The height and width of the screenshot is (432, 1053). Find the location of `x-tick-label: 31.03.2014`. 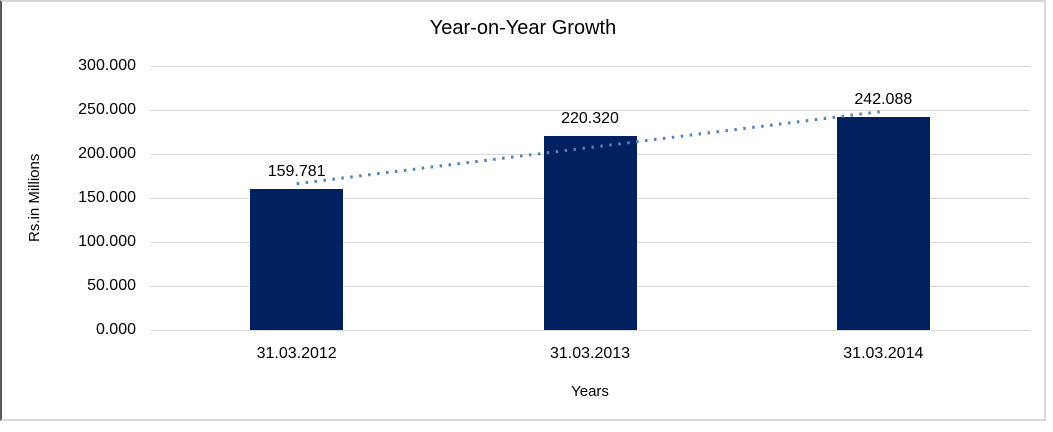

x-tick-label: 31.03.2014 is located at coordinates (883, 353).